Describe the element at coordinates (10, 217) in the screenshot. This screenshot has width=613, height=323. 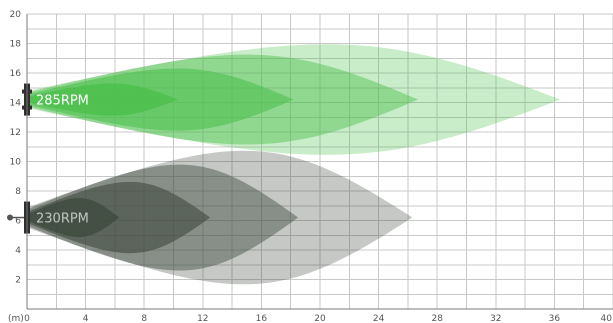
I see `pipe-end-icon` at that location.